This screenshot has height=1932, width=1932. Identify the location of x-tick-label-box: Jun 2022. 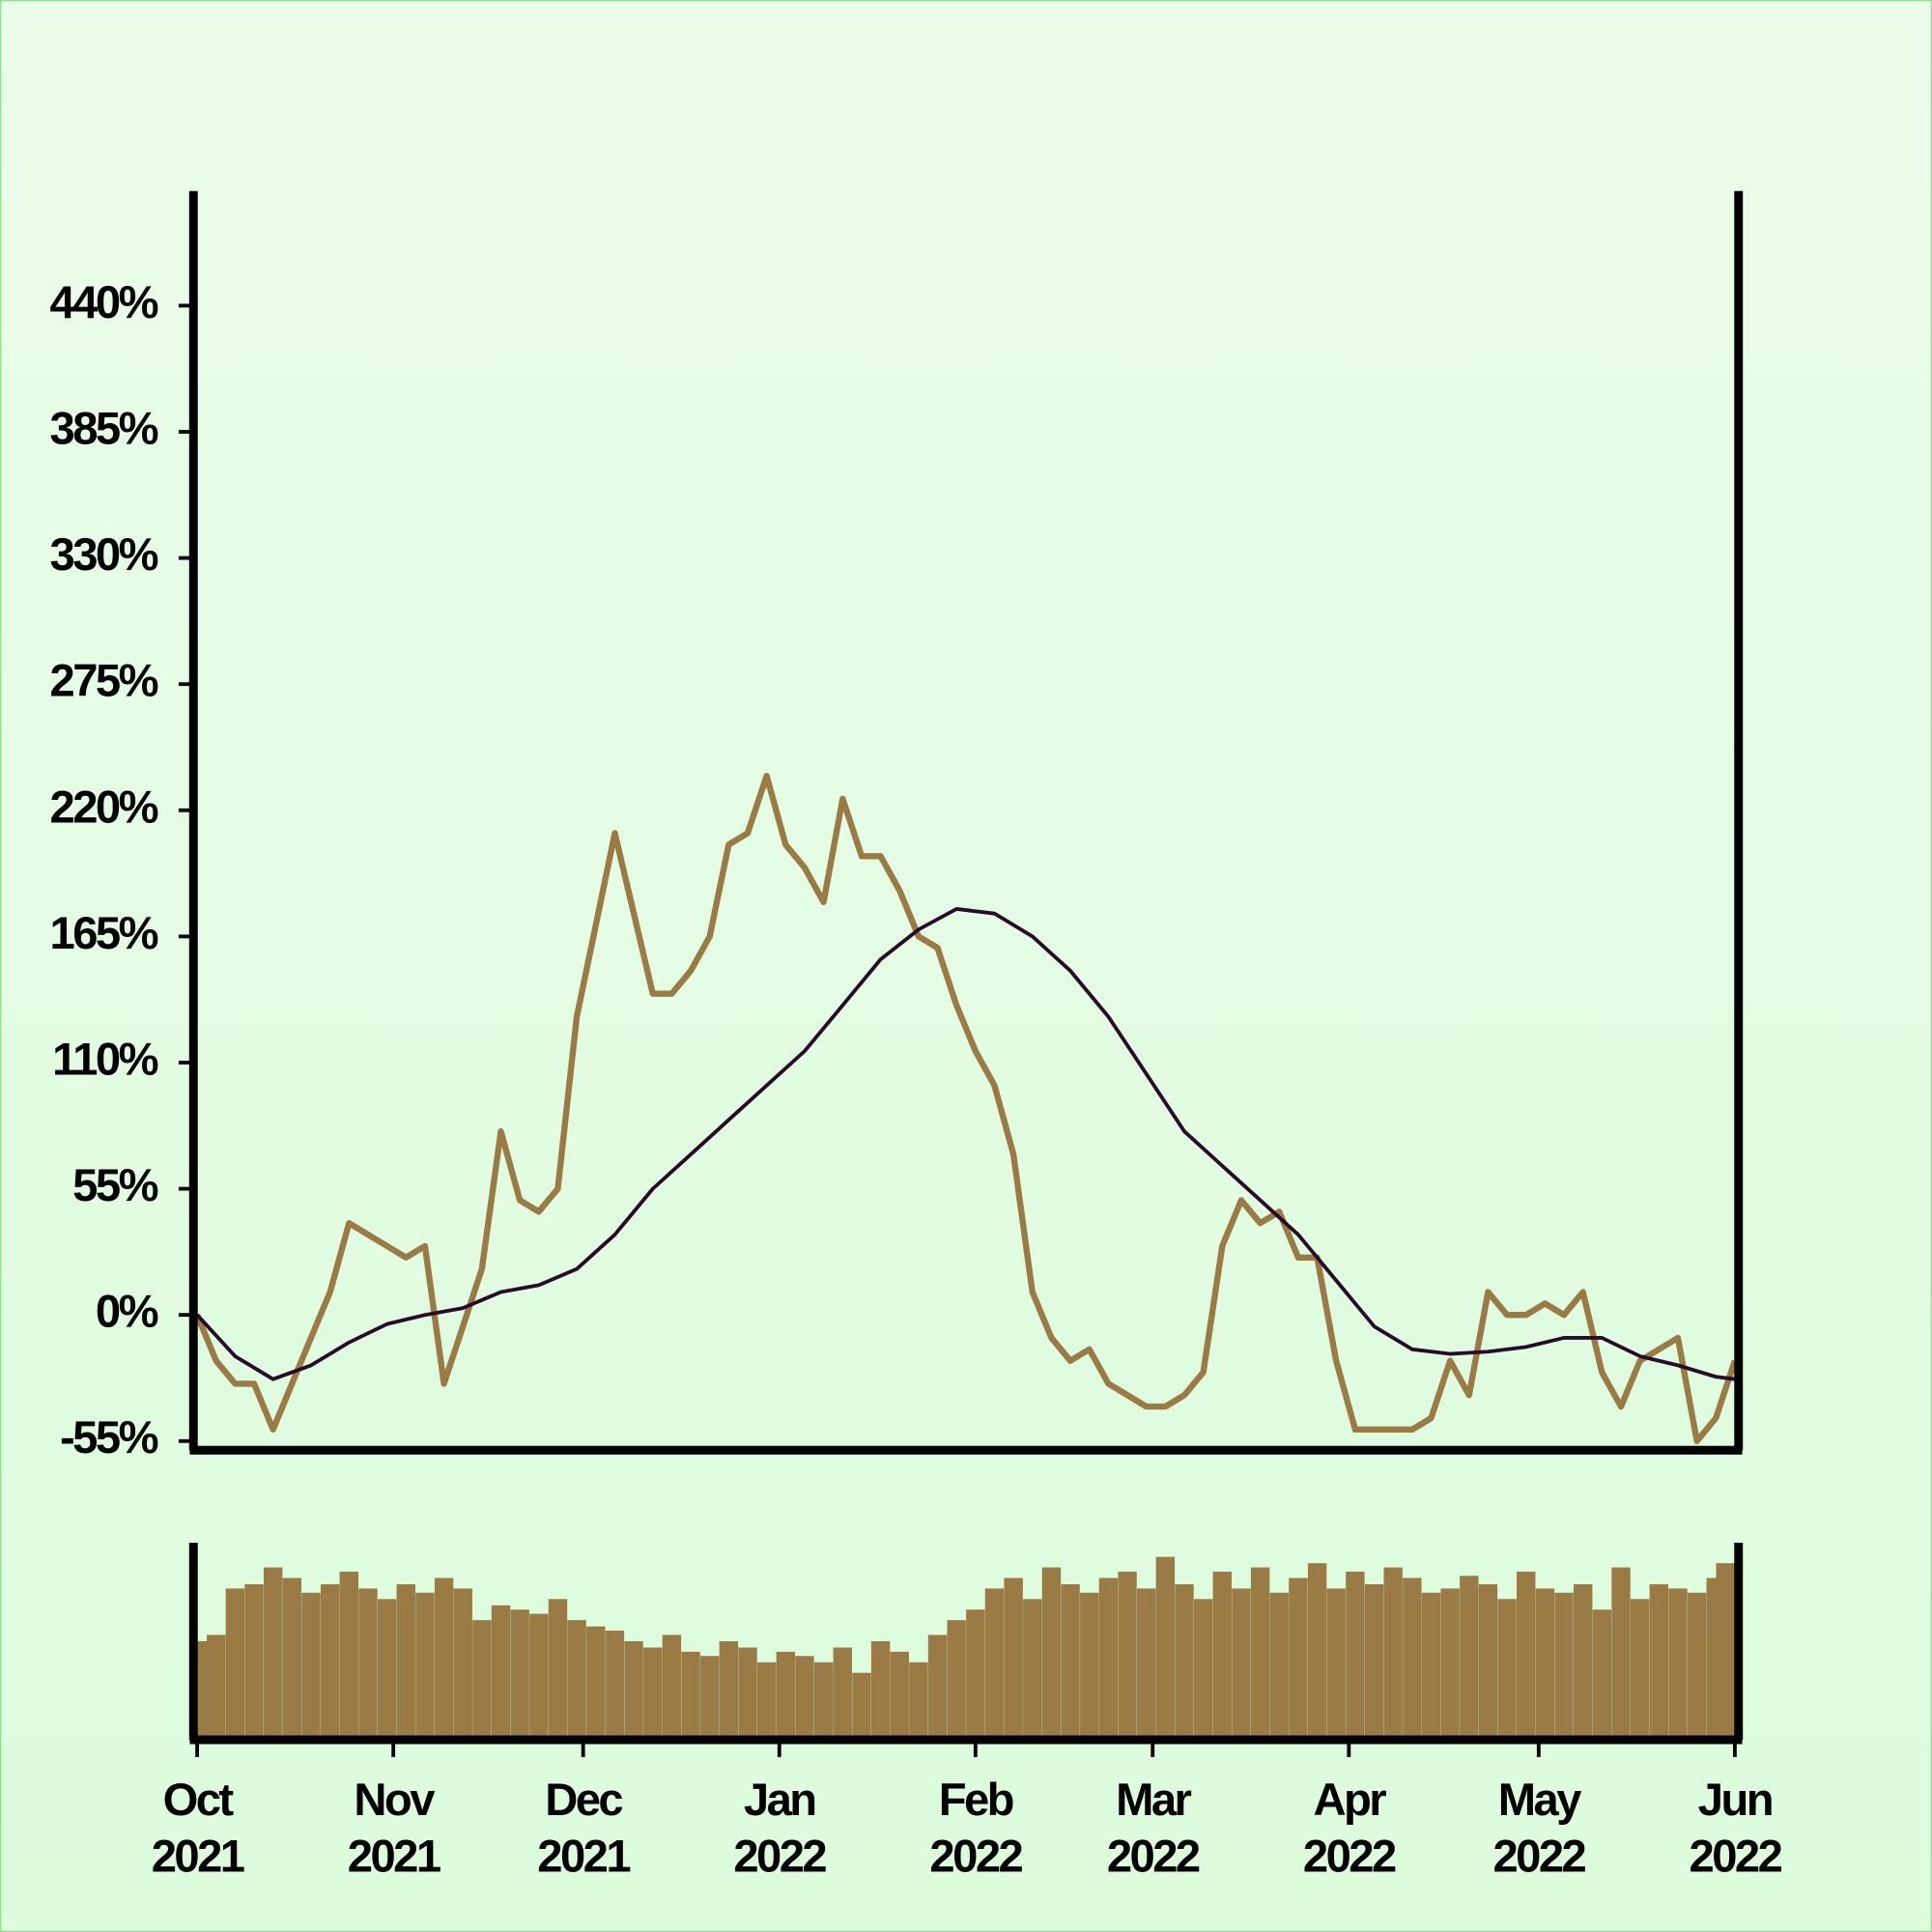
(1736, 1828).